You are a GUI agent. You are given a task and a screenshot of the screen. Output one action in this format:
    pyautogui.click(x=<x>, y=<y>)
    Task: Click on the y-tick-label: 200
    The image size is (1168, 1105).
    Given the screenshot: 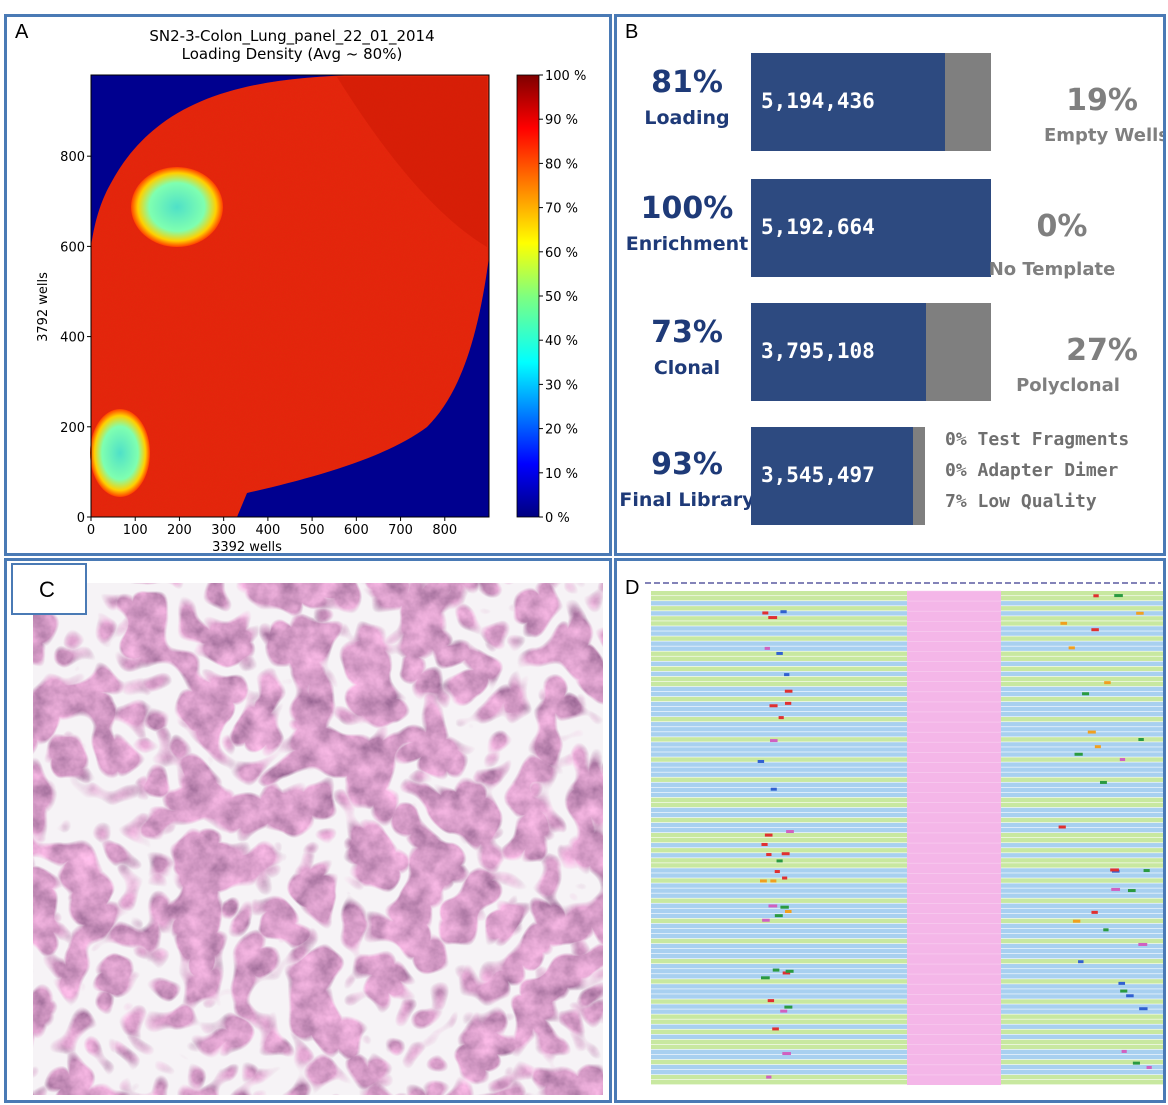 What is the action you would take?
    pyautogui.click(x=72, y=428)
    